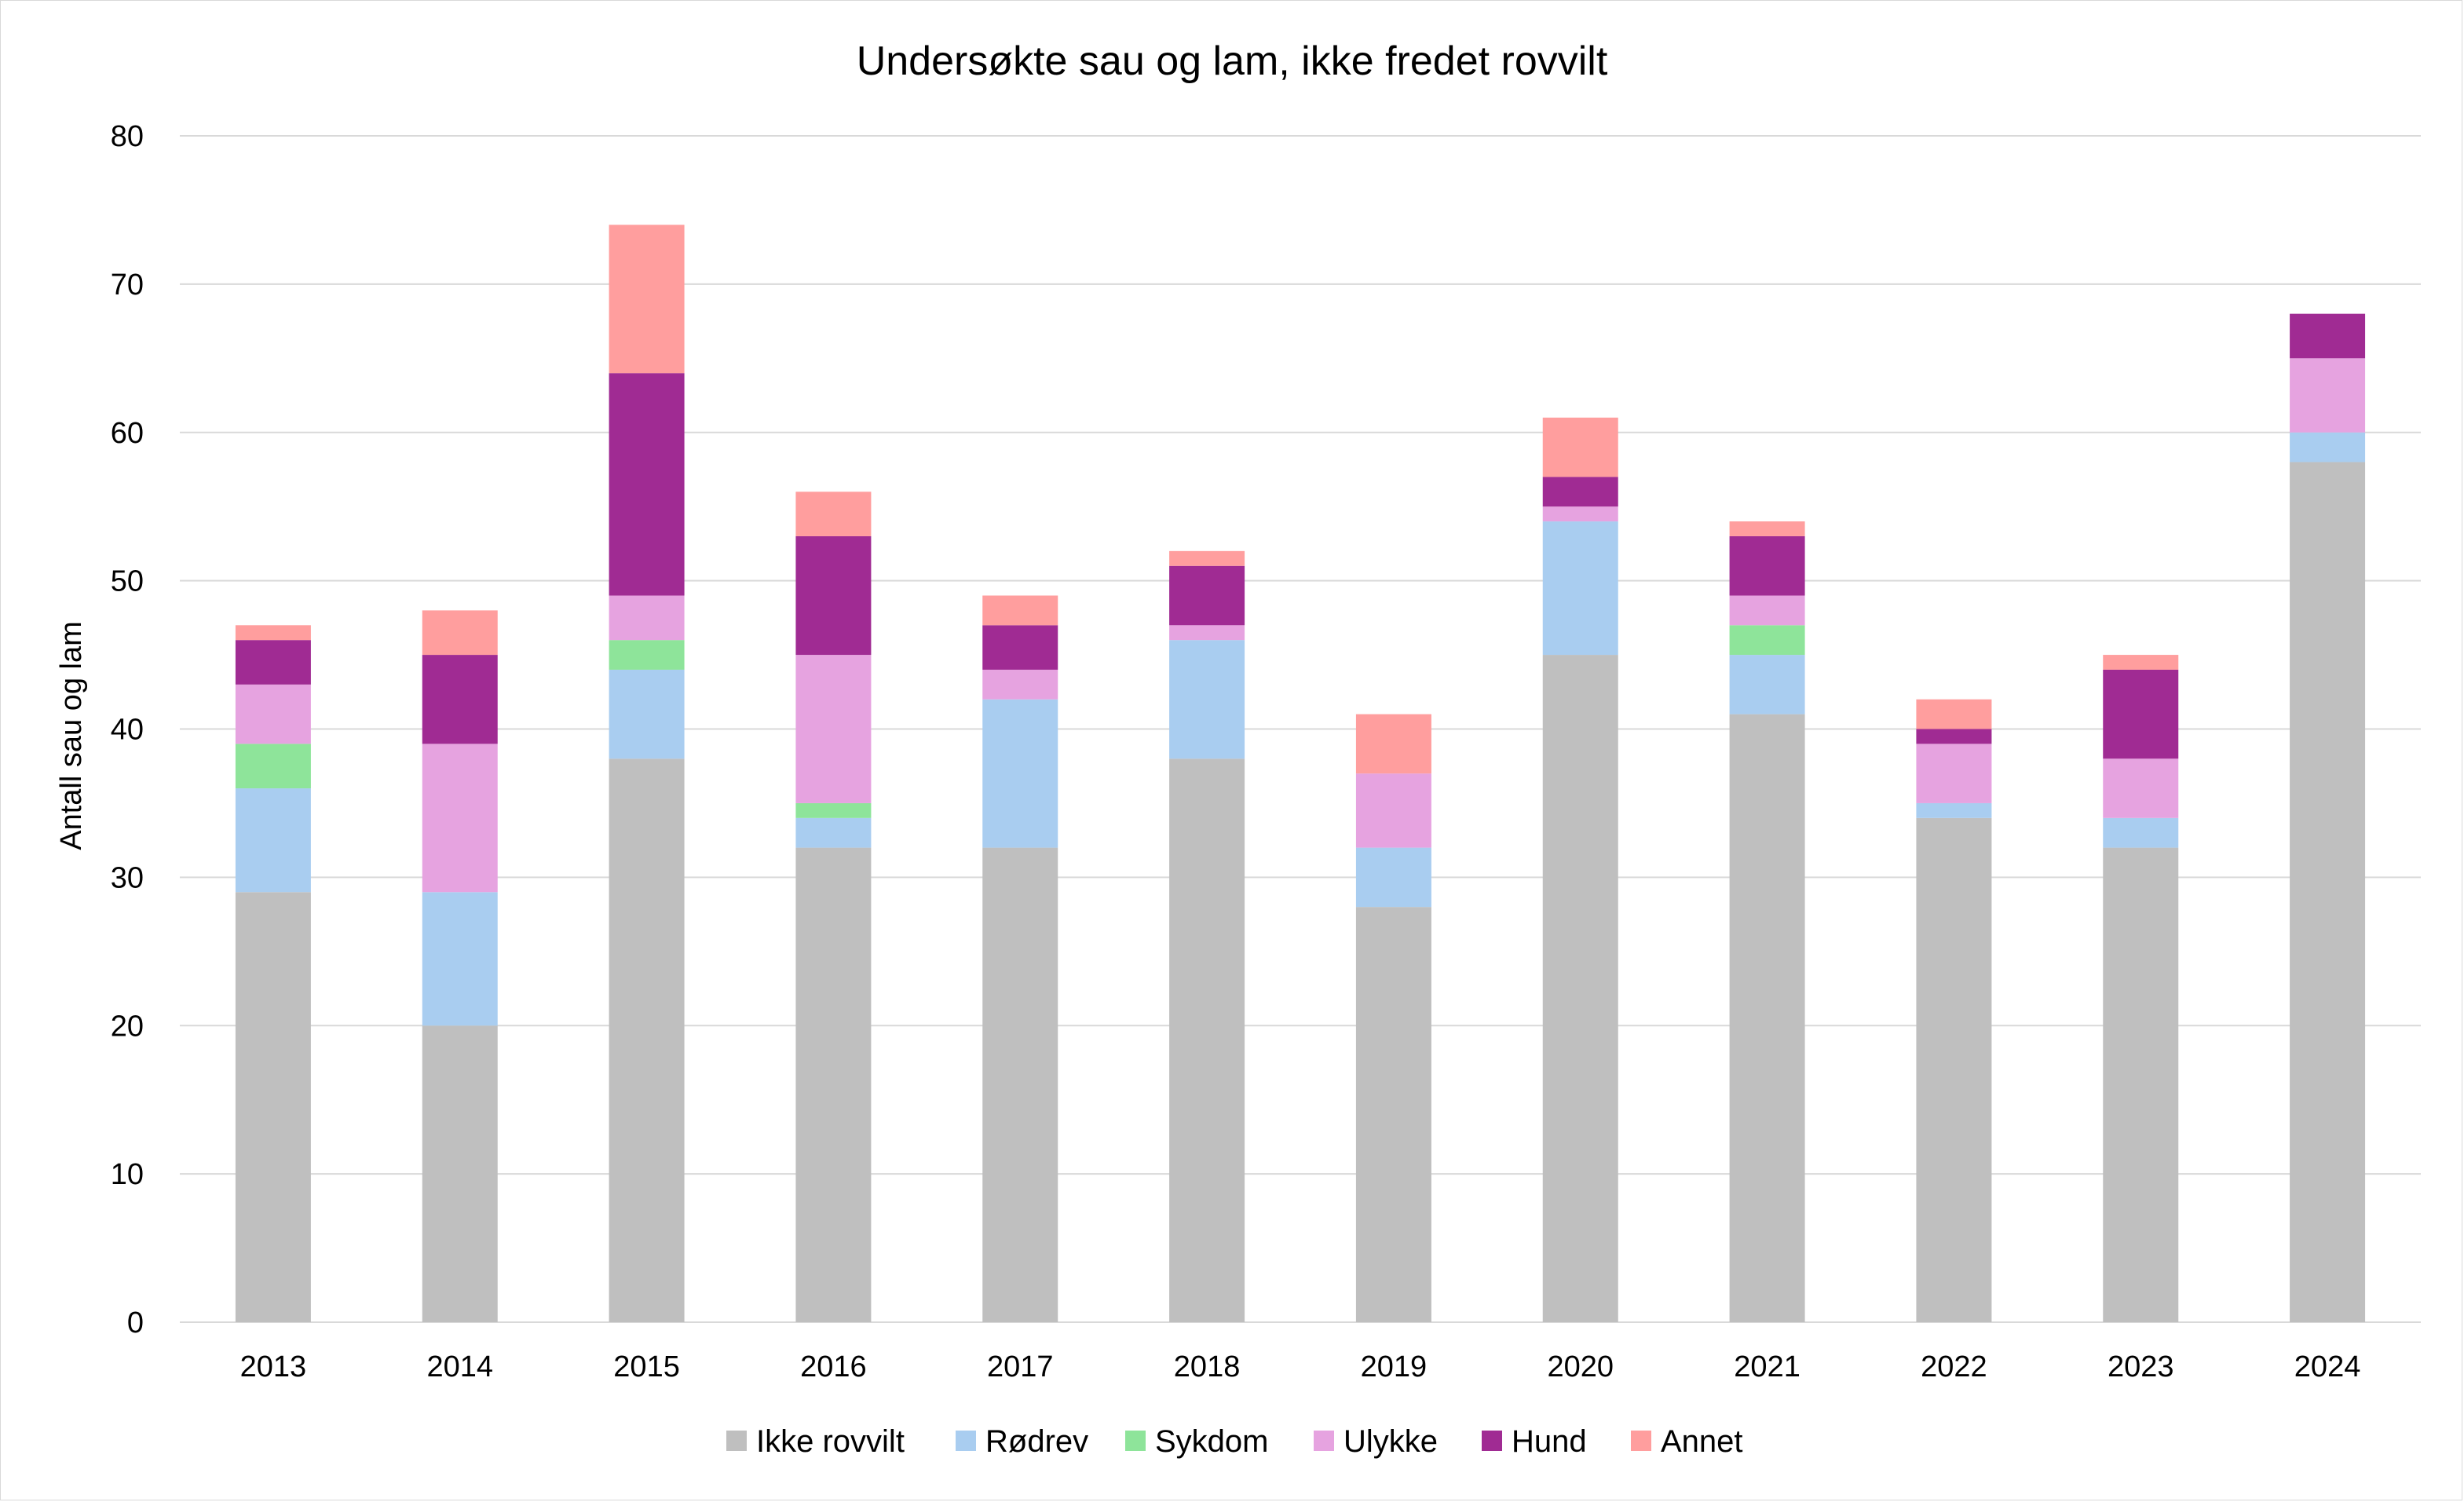 Image resolution: width=2464 pixels, height=1502 pixels. I want to click on y-tick-label: 10, so click(127, 1175).